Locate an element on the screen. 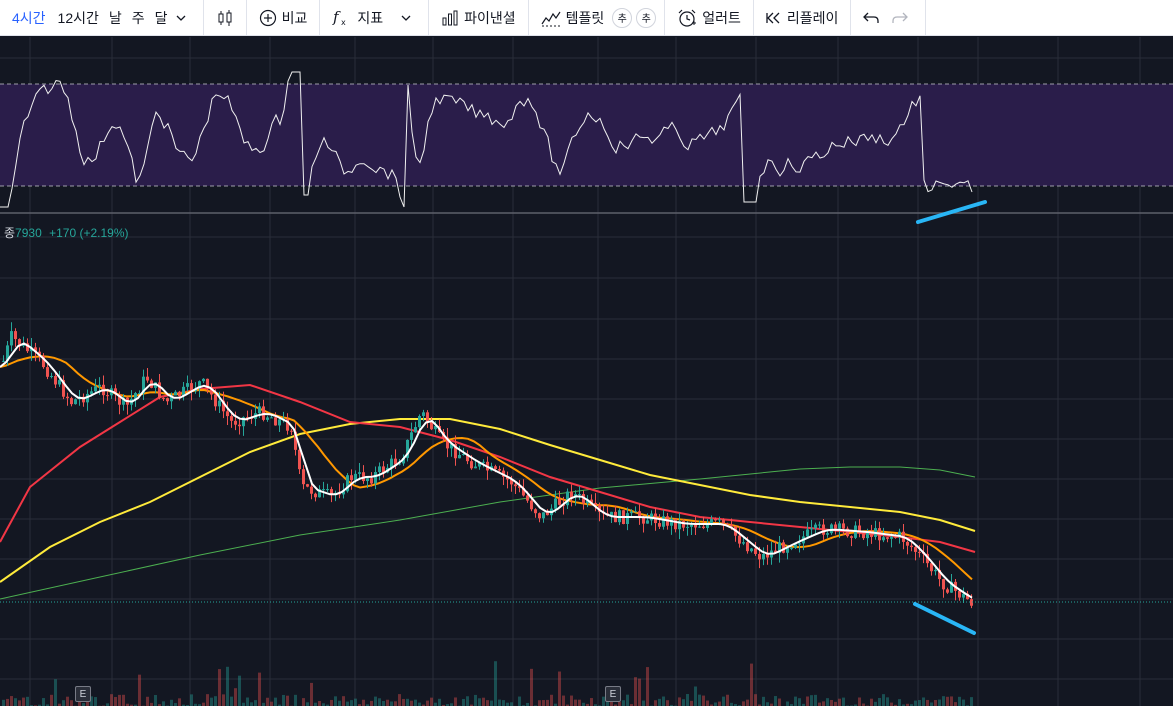  chart-type-group is located at coordinates (225, 18).